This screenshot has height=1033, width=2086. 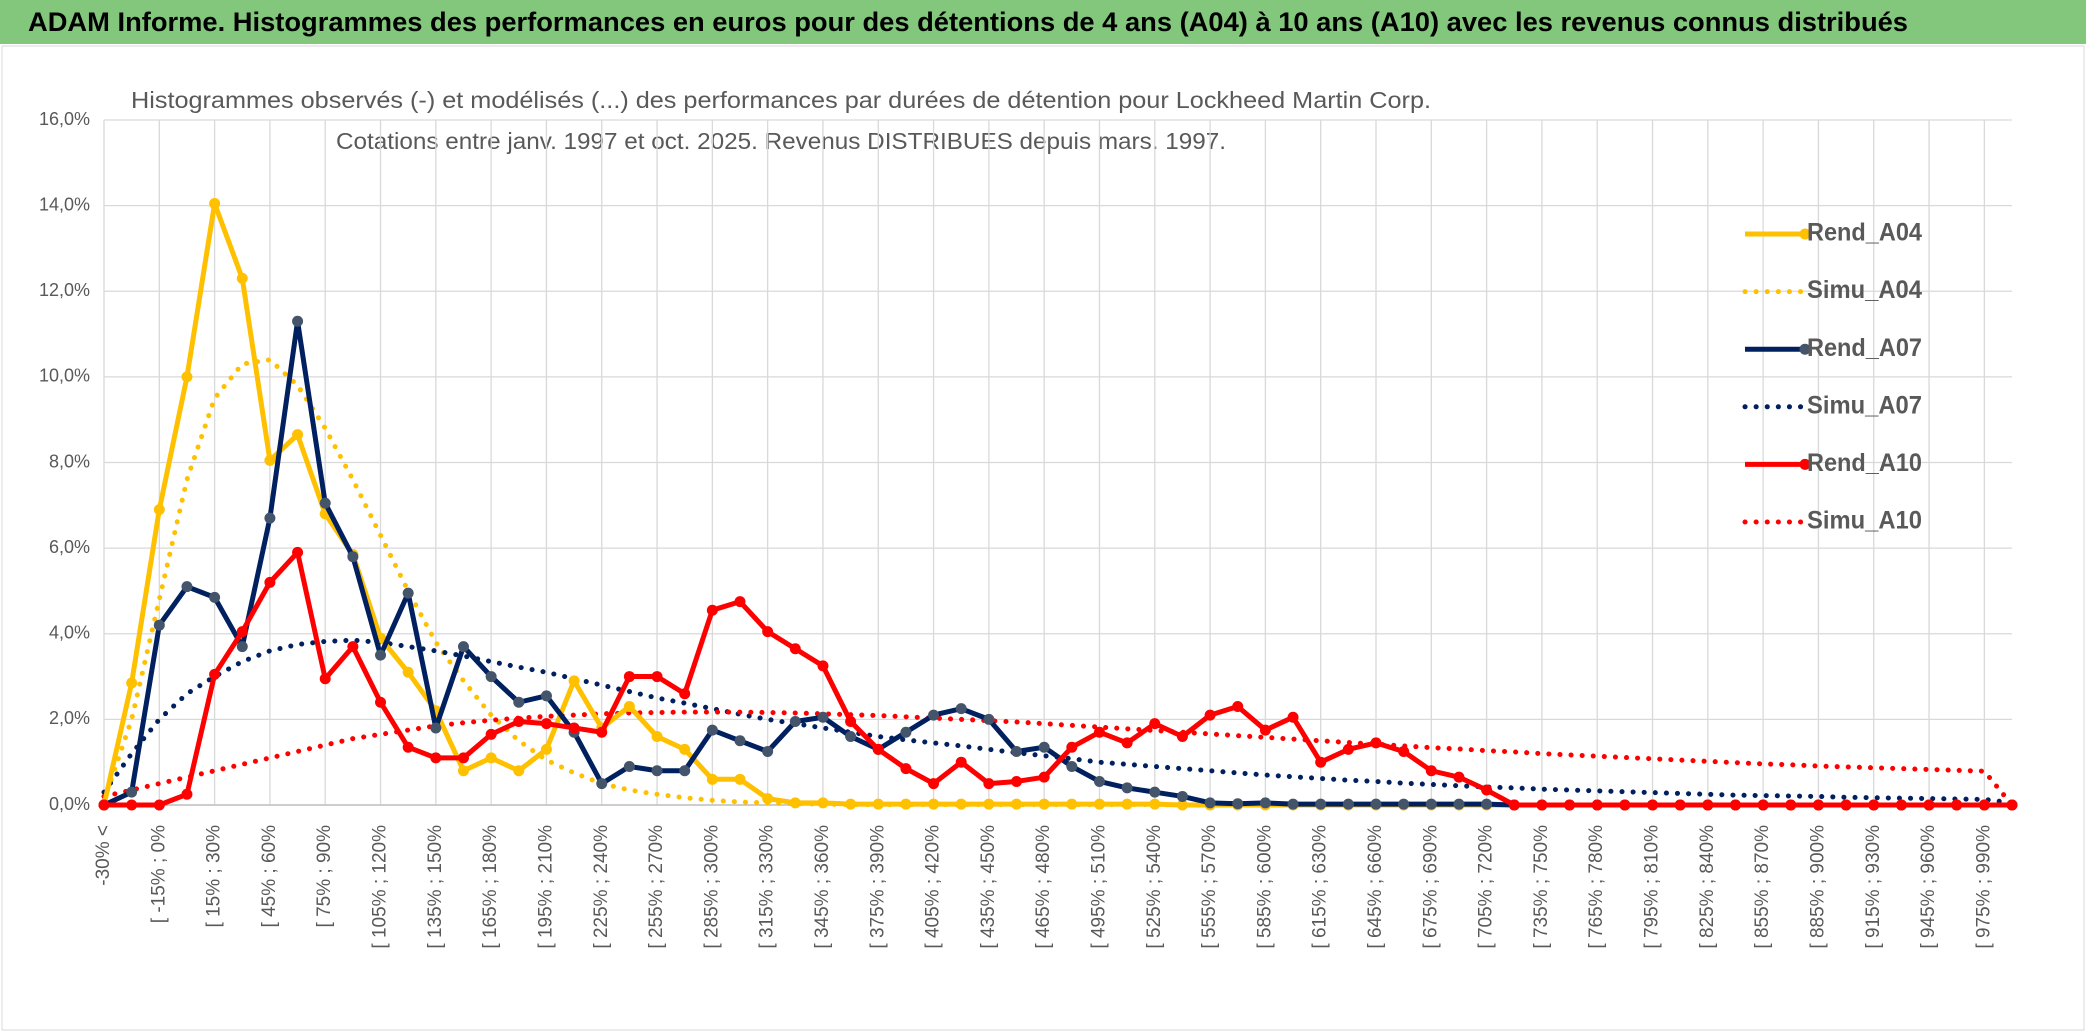 What do you see at coordinates (324, 876) in the screenshot?
I see `x-tick-label: [ 75% ; 90%` at bounding box center [324, 876].